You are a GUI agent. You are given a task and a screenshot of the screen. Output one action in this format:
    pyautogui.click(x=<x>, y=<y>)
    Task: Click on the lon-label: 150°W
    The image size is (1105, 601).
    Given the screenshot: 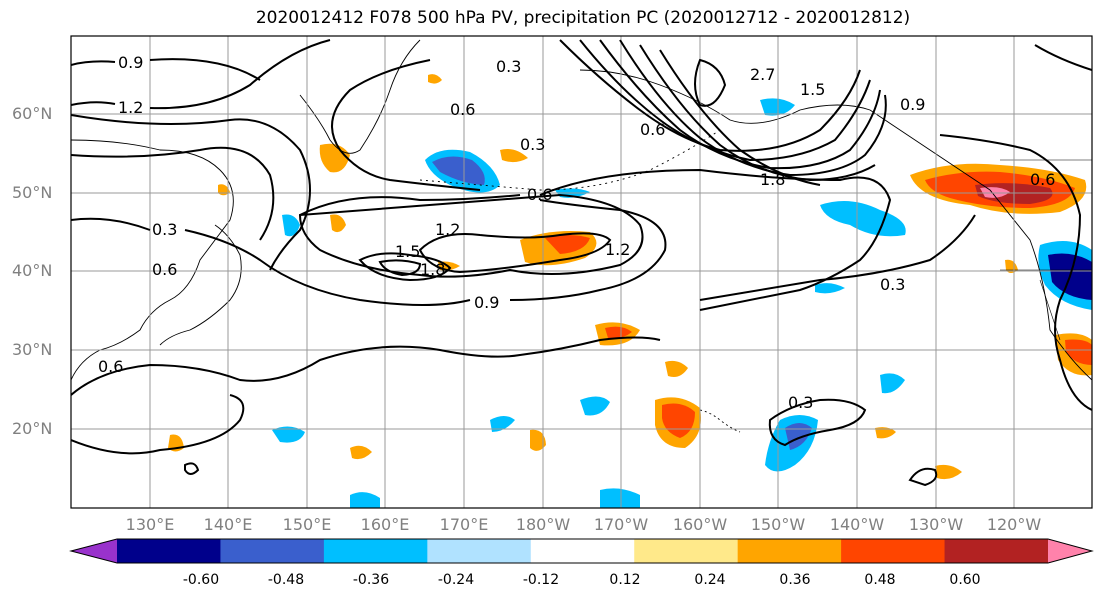 What is the action you would take?
    pyautogui.click(x=778, y=524)
    